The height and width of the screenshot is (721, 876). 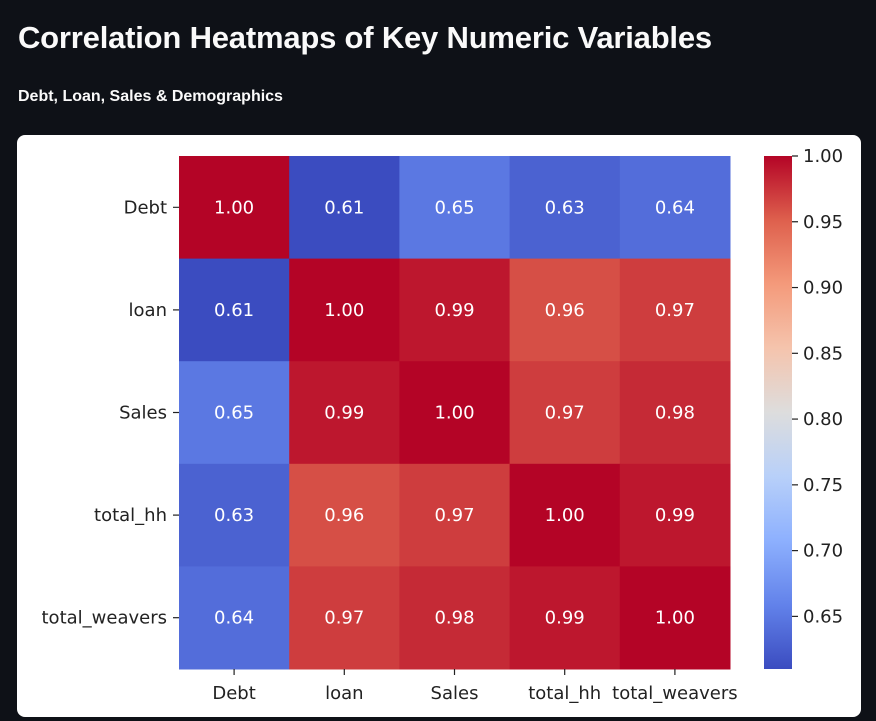 I want to click on y-tick-label: Debt, so click(x=145, y=207).